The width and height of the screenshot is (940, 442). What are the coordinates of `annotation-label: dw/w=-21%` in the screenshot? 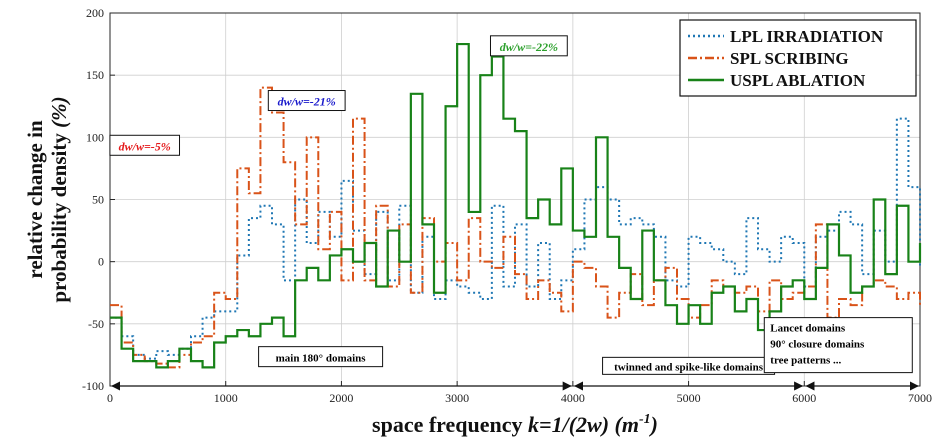 It's located at (307, 102).